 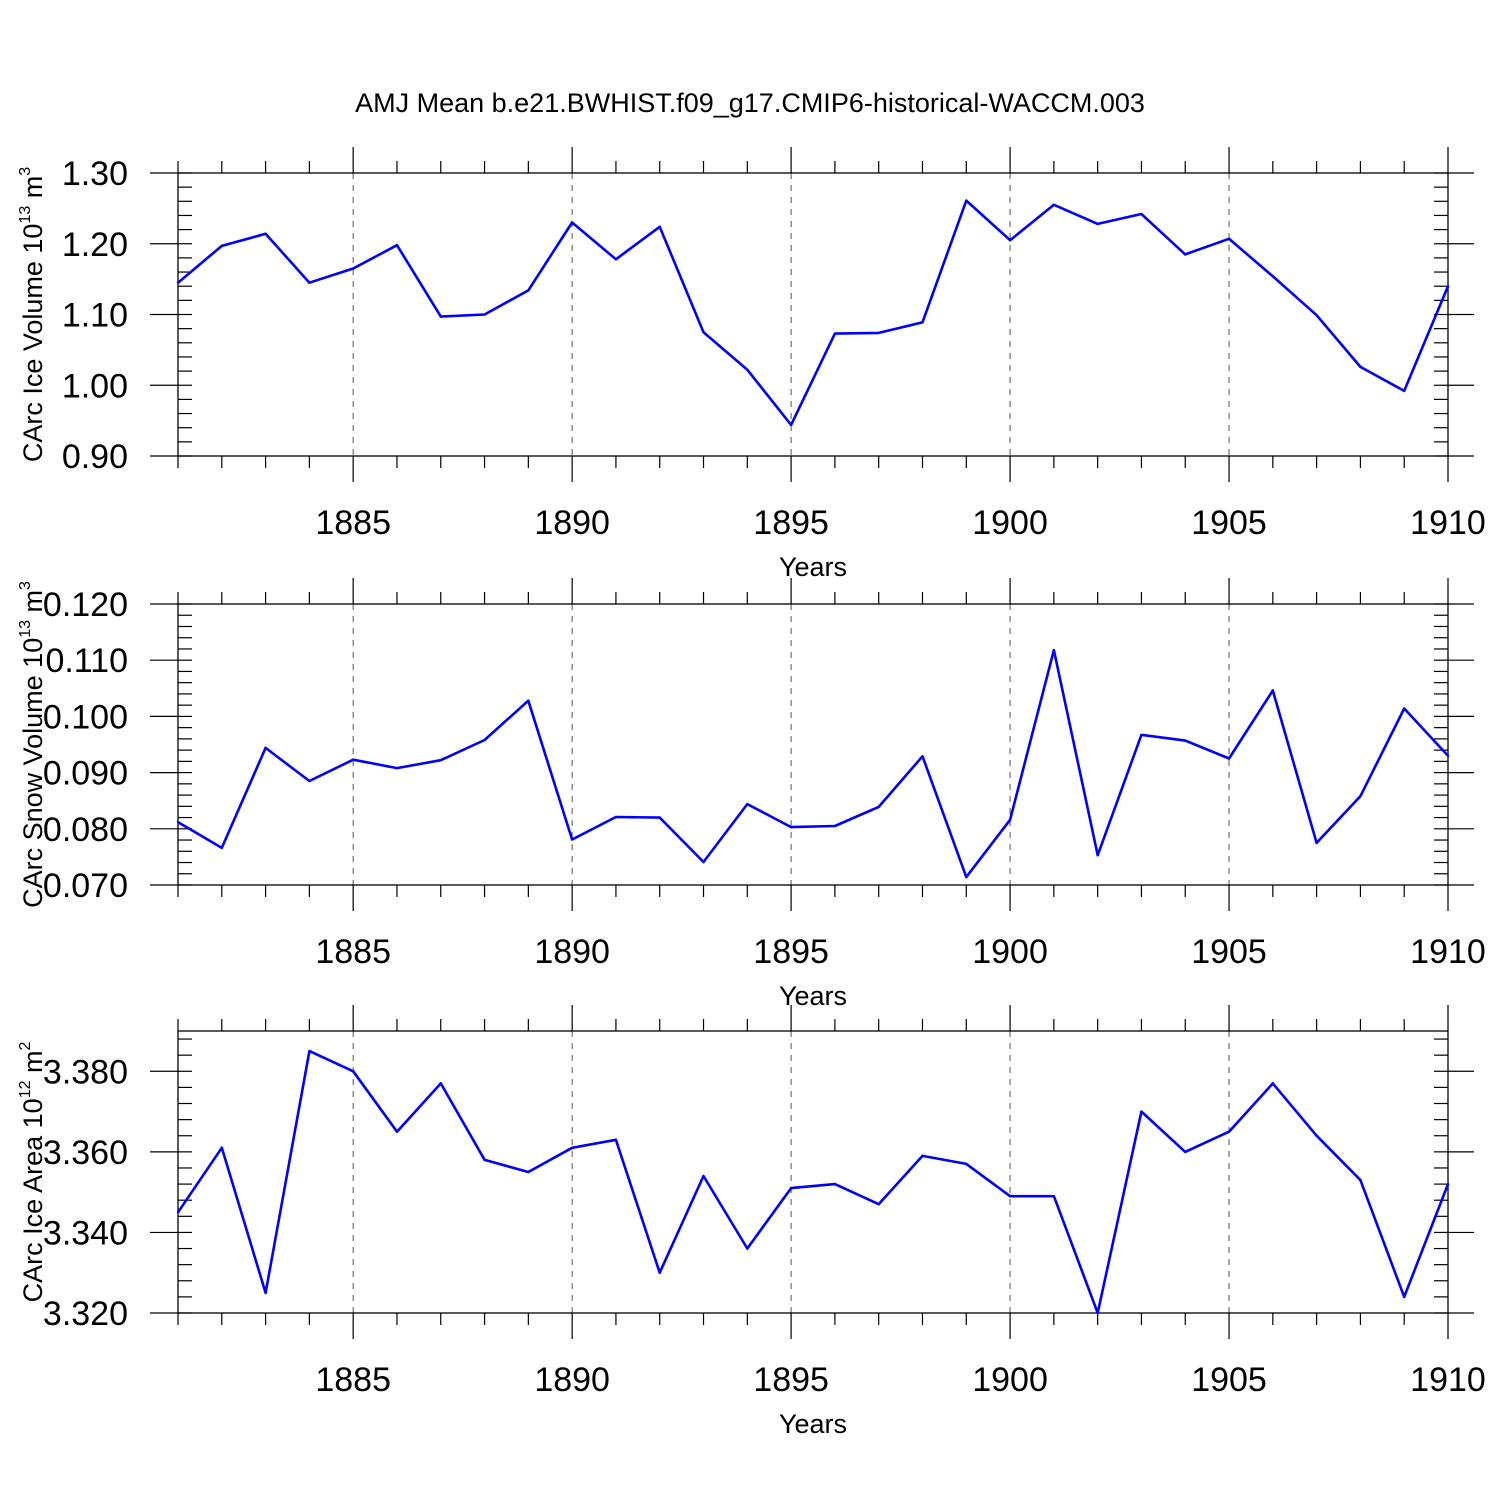 What do you see at coordinates (32, 314) in the screenshot?
I see `y-axis-title: CArc Ice Volume 1013 m3` at bounding box center [32, 314].